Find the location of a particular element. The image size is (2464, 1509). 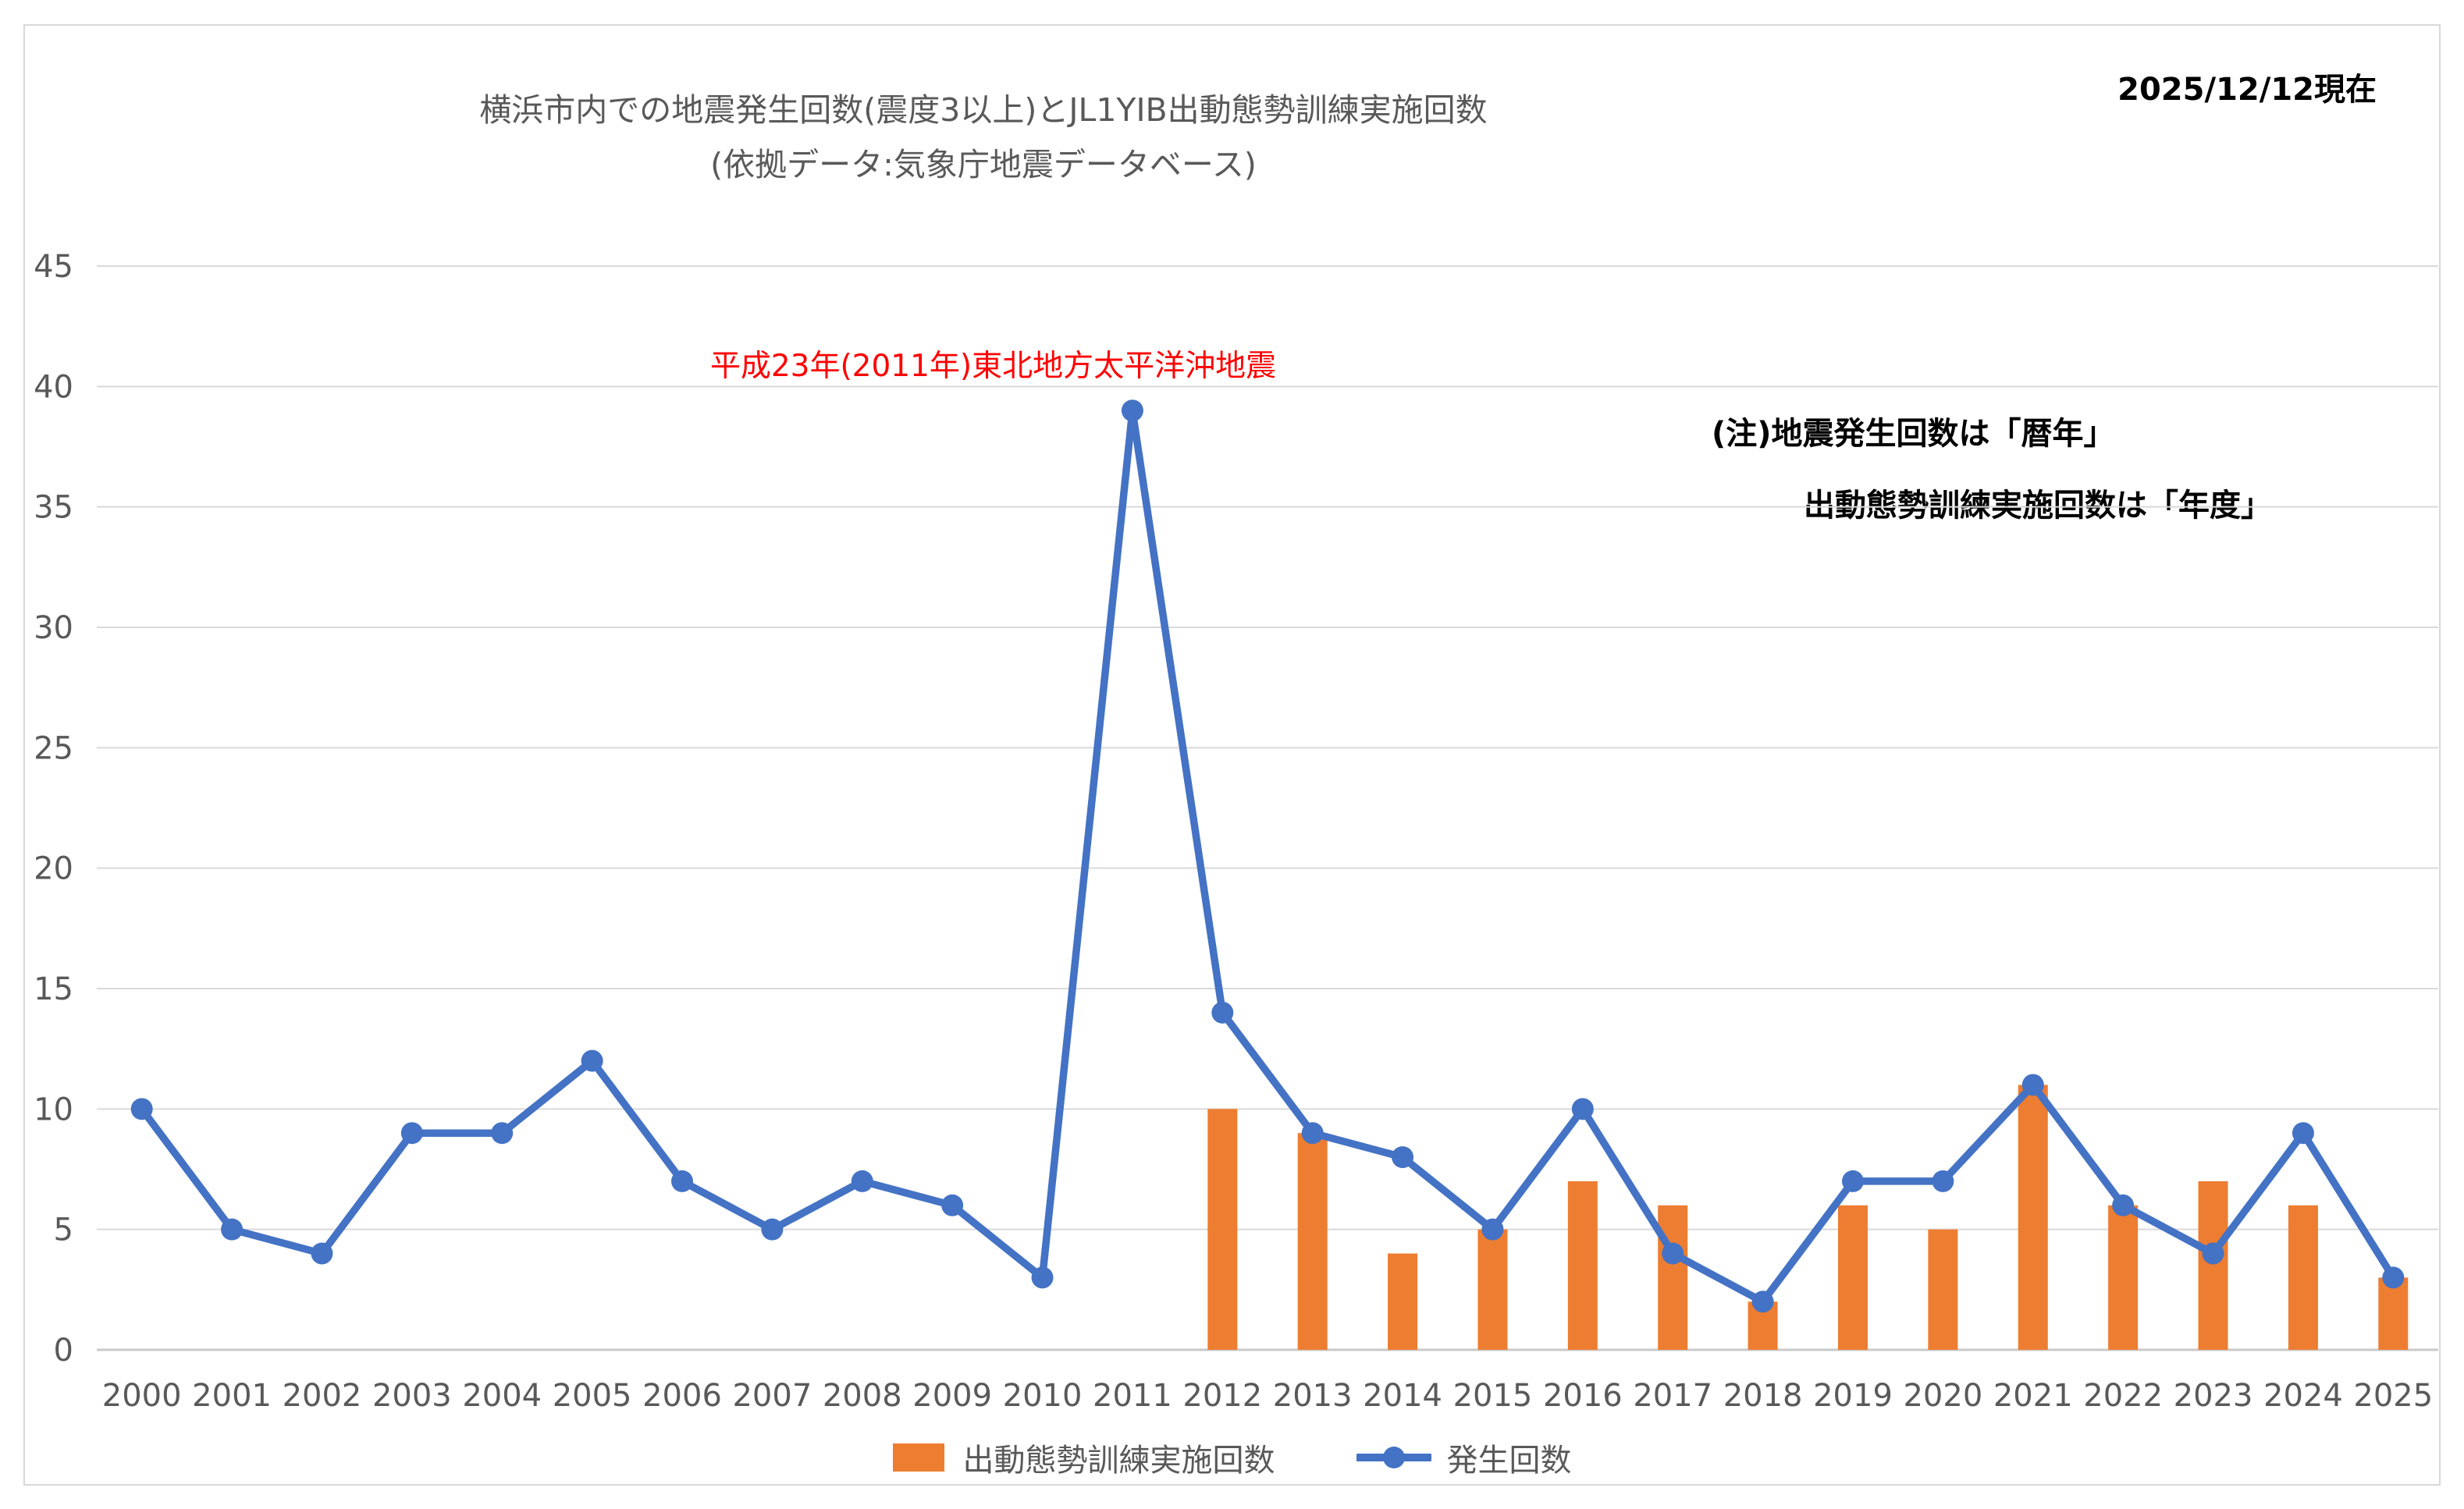

bar-2012 is located at coordinates (1222, 1229).